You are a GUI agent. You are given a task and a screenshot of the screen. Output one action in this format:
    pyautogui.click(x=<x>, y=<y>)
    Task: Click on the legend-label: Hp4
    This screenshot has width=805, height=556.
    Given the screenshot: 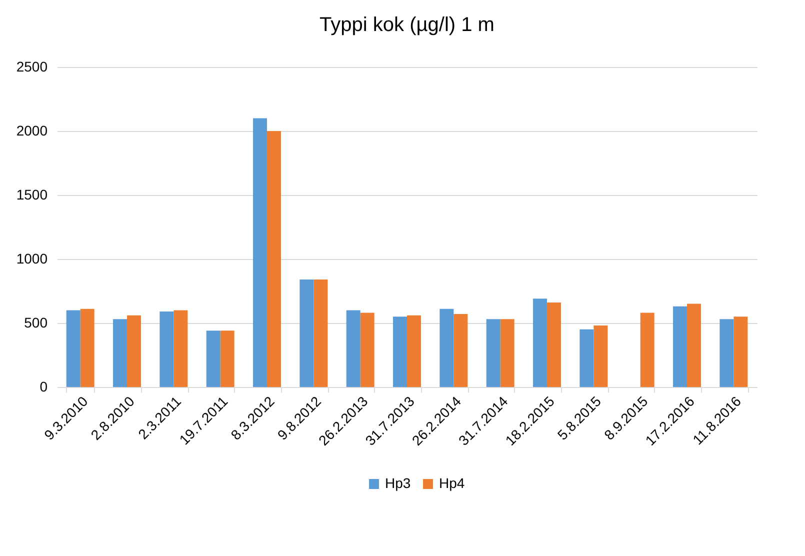 What is the action you would take?
    pyautogui.click(x=452, y=483)
    